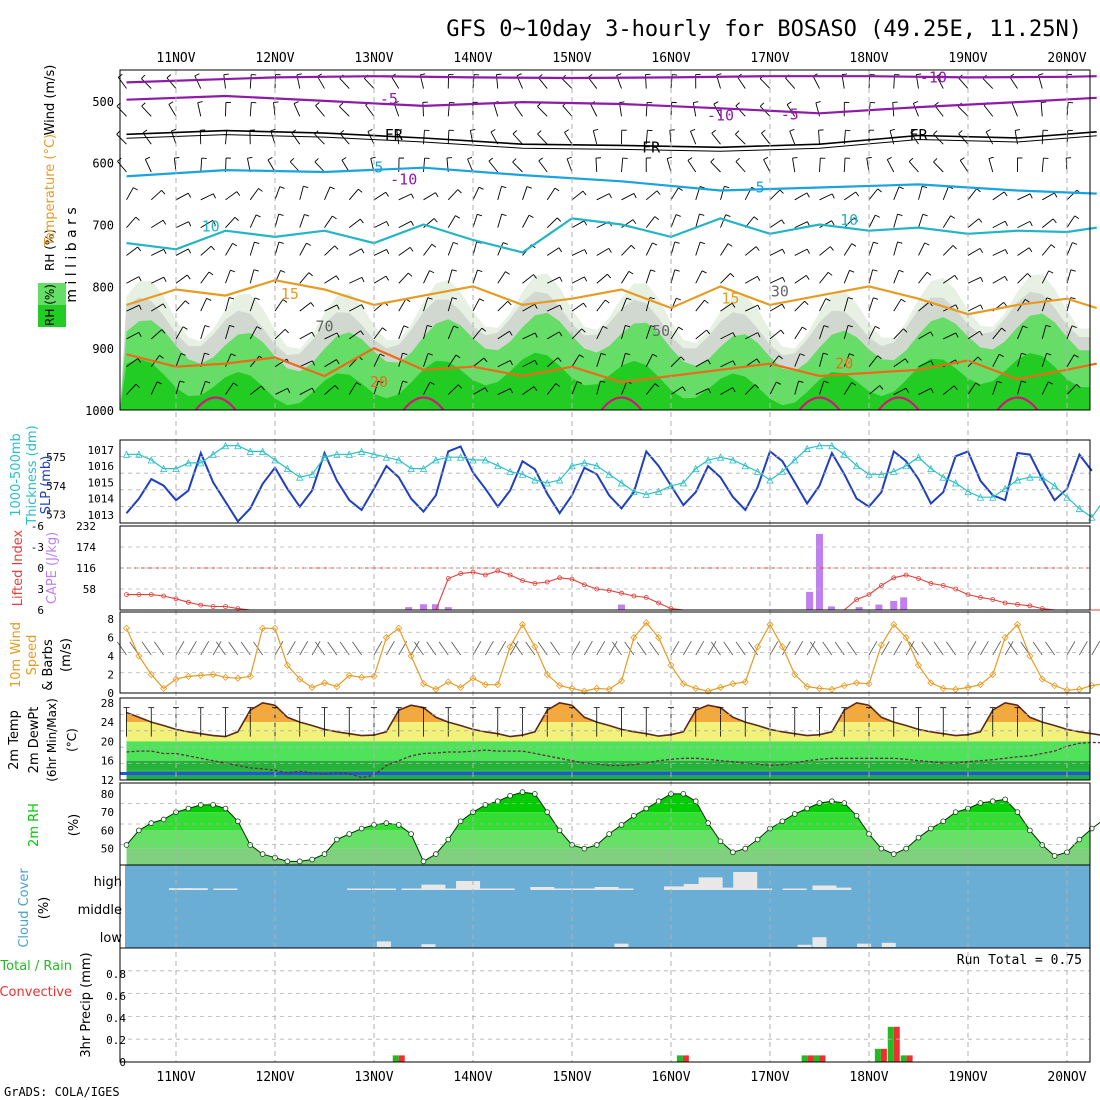 This screenshot has width=1100, height=1100. Describe the element at coordinates (50, 100) in the screenshot. I see `ua-ylabel-wind: Wind (m/s)` at that location.